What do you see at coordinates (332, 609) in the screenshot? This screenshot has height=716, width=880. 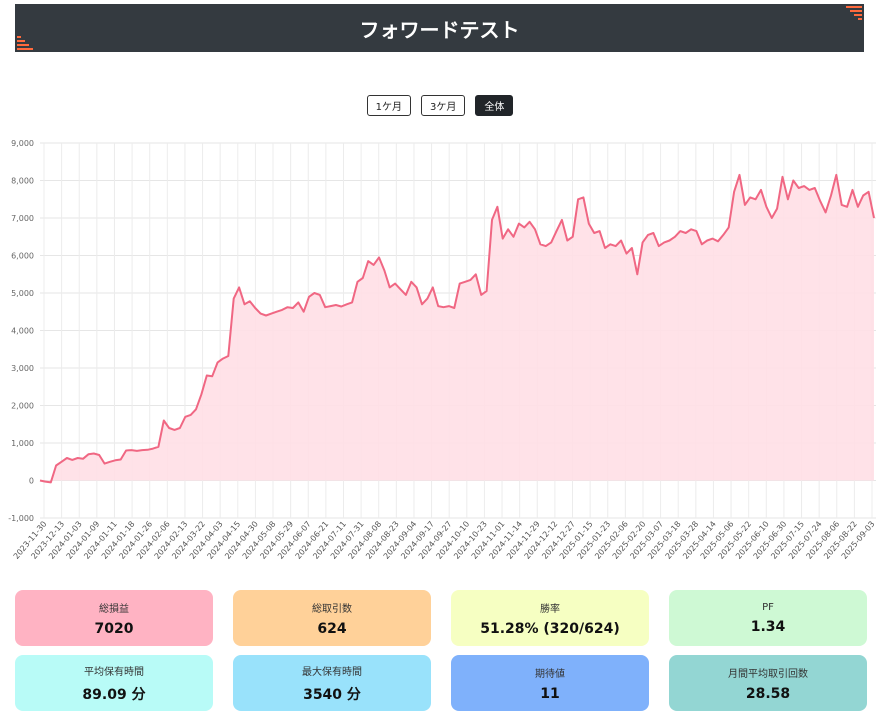 I see `stat-label: 総取引数` at bounding box center [332, 609].